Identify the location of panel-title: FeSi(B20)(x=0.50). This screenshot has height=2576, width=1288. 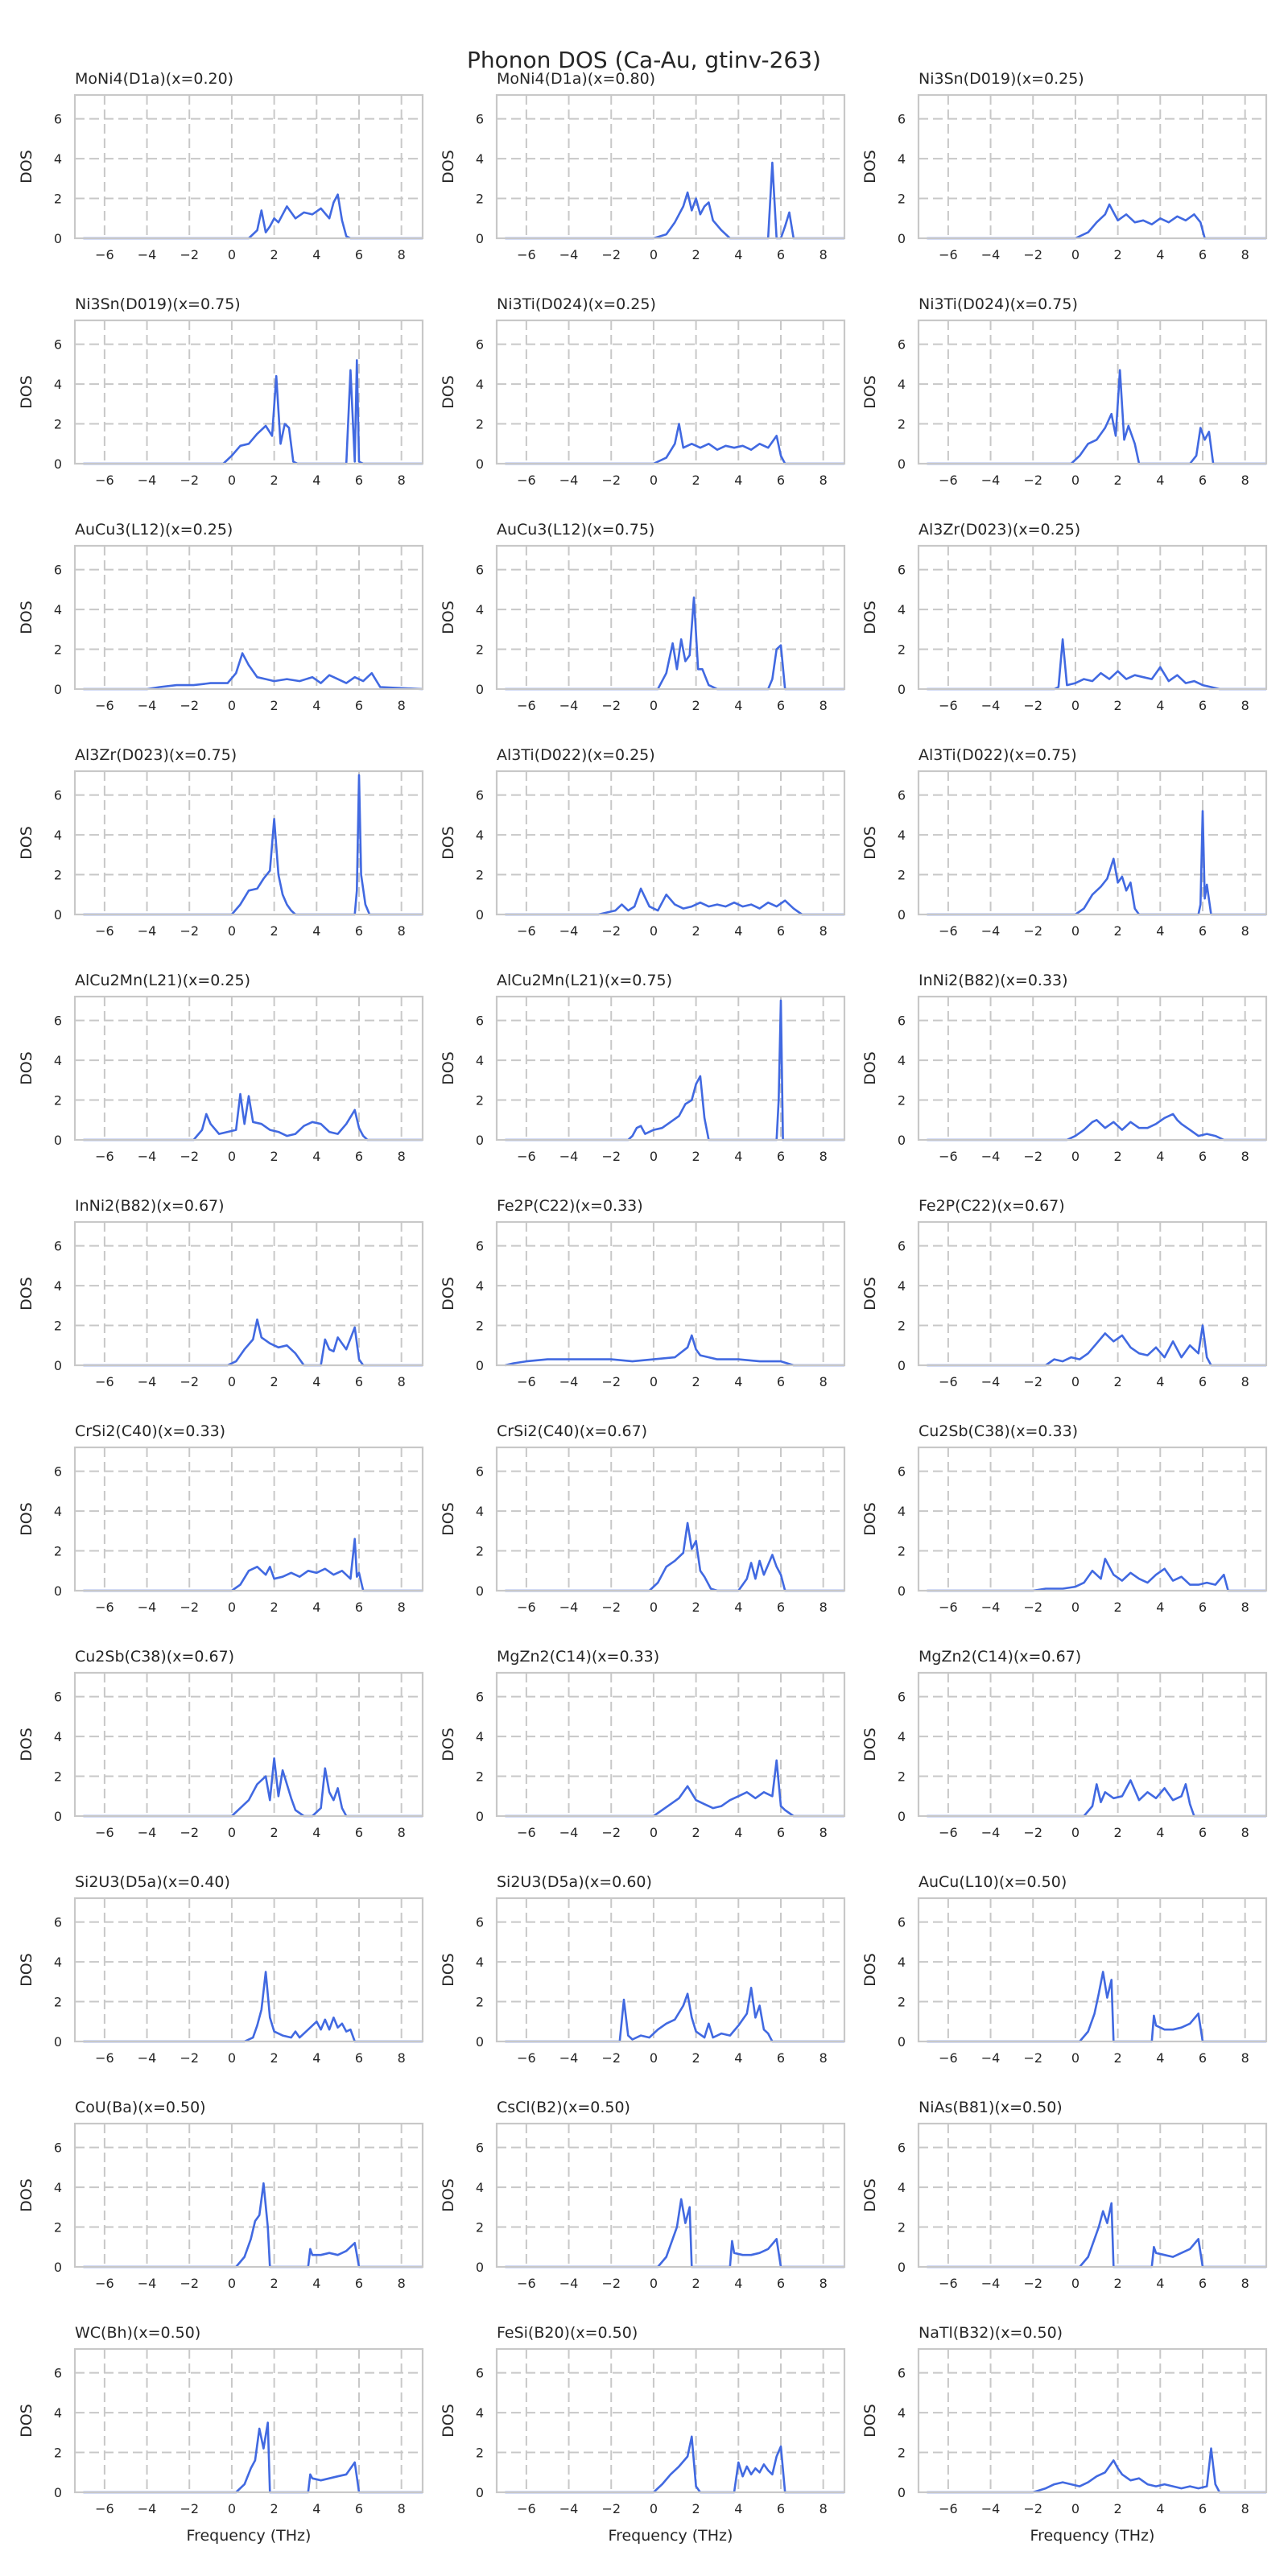
(567, 2333).